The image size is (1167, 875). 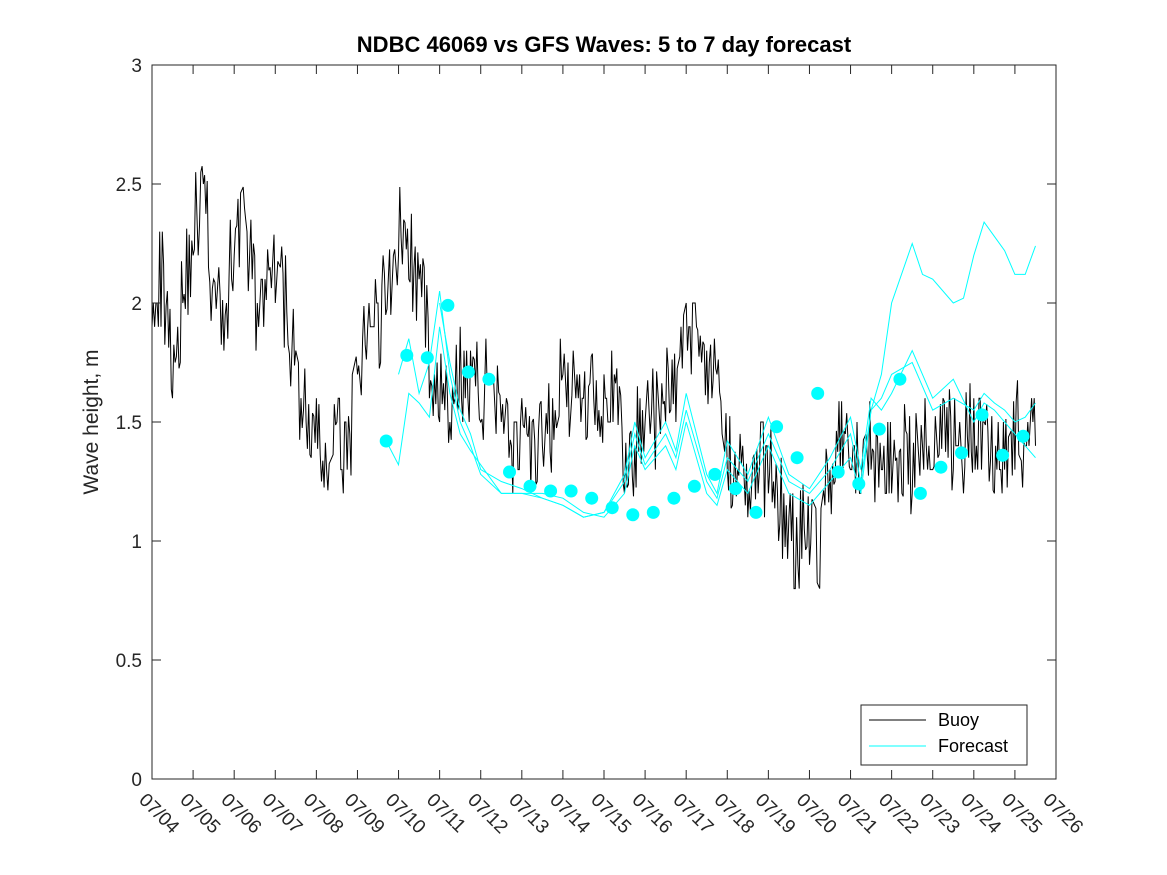 I want to click on x-tick-label: 07/25, so click(x=1021, y=814).